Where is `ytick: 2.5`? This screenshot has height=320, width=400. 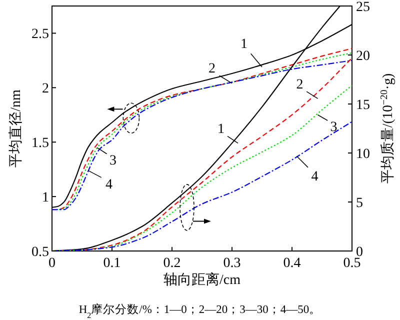
ytick: 2.5 is located at coordinates (40, 34).